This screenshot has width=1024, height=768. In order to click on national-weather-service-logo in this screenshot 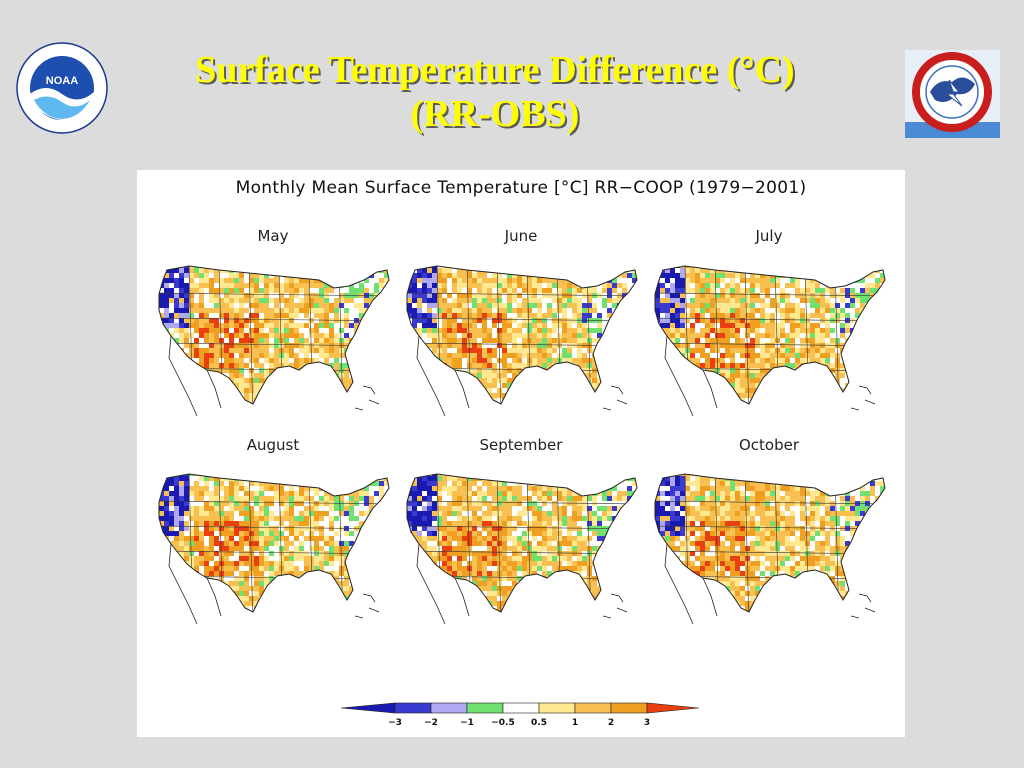, I will do `click(952, 94)`.